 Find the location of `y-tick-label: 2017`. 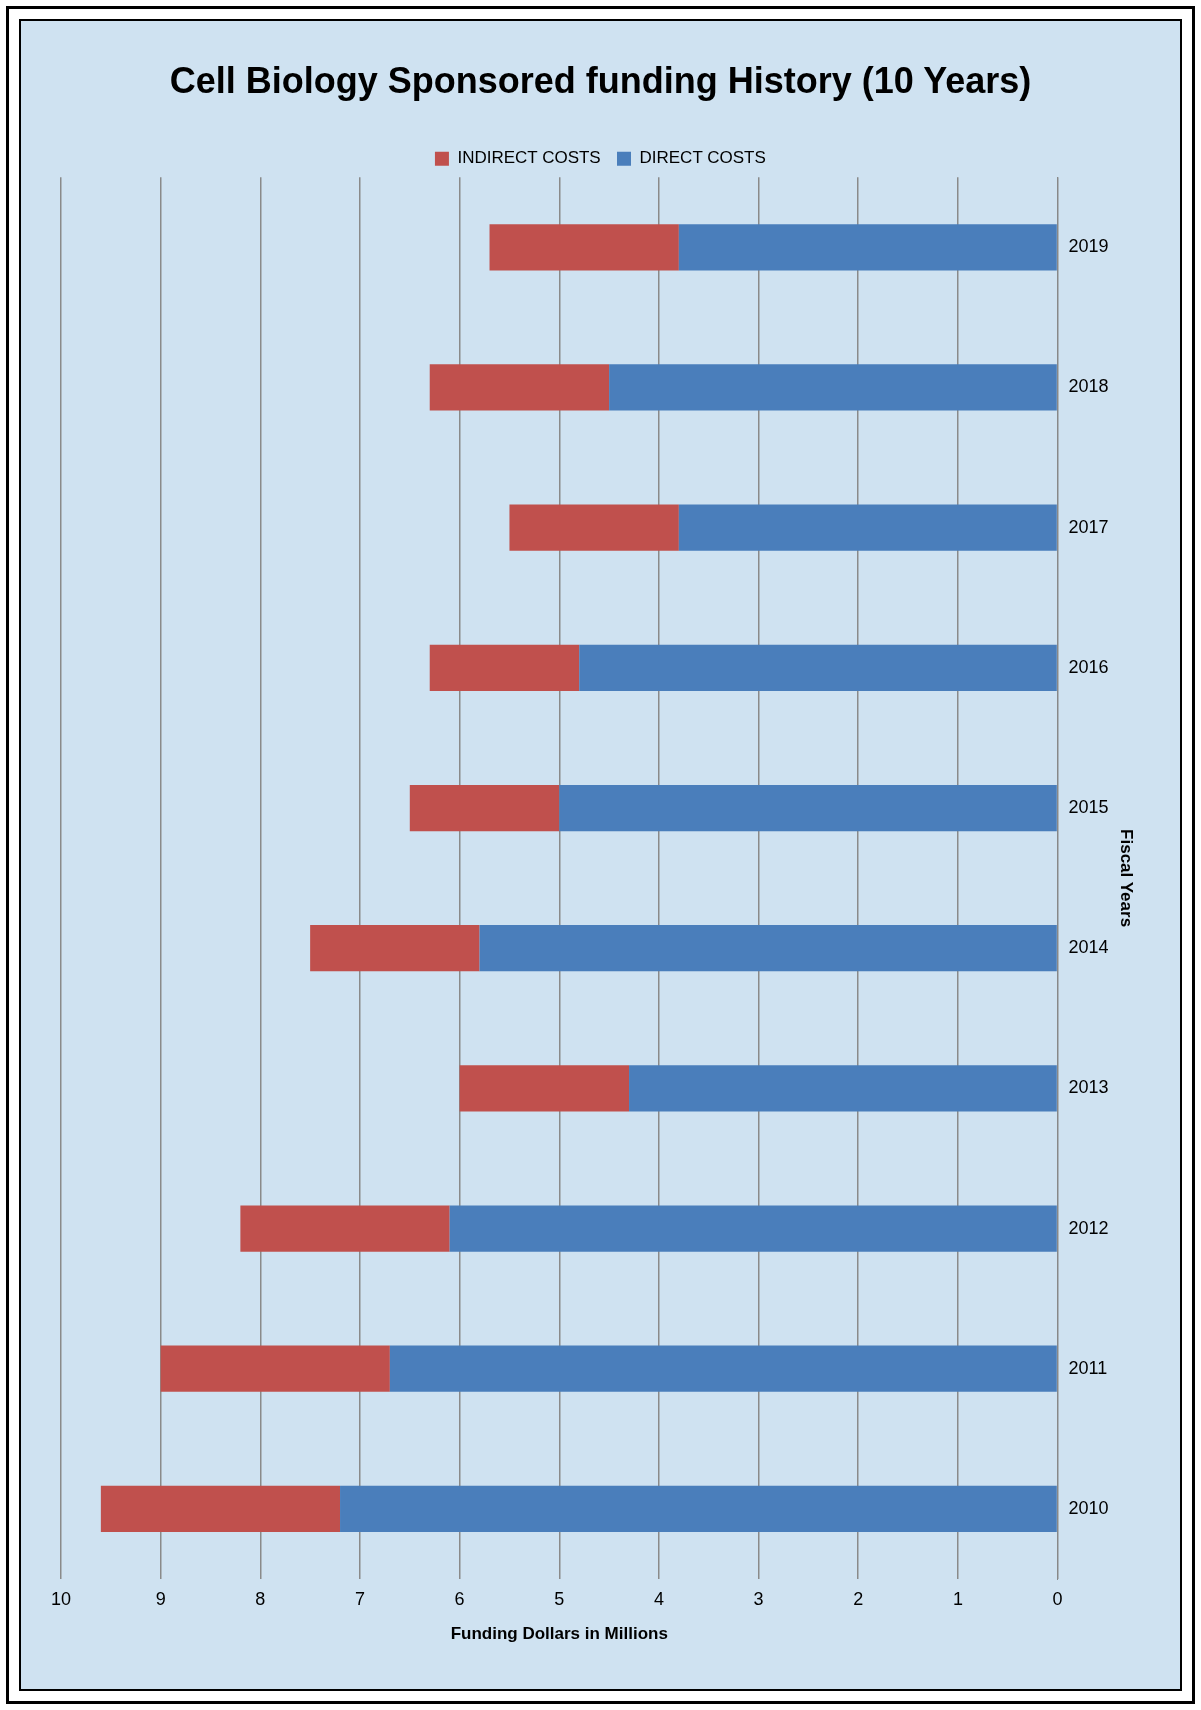

y-tick-label: 2017 is located at coordinates (1088, 526).